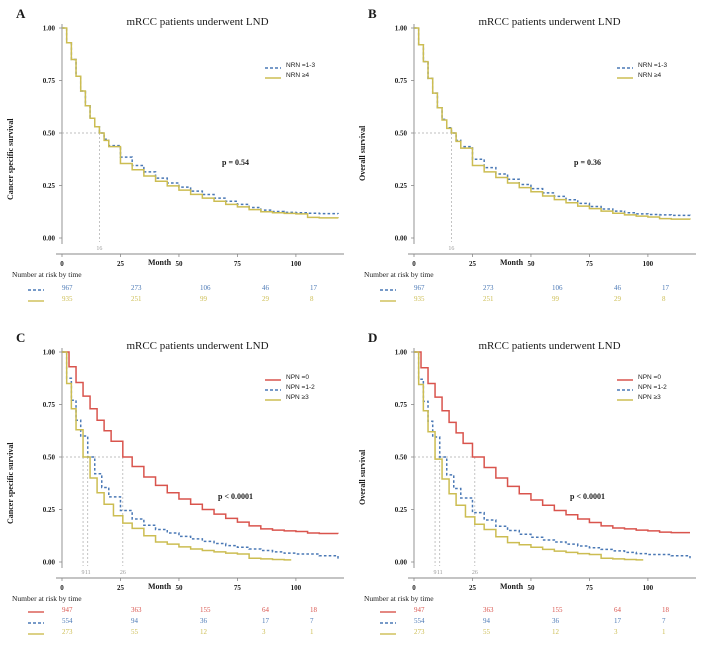  I want to click on x-axis-label-d: Month, so click(512, 586).